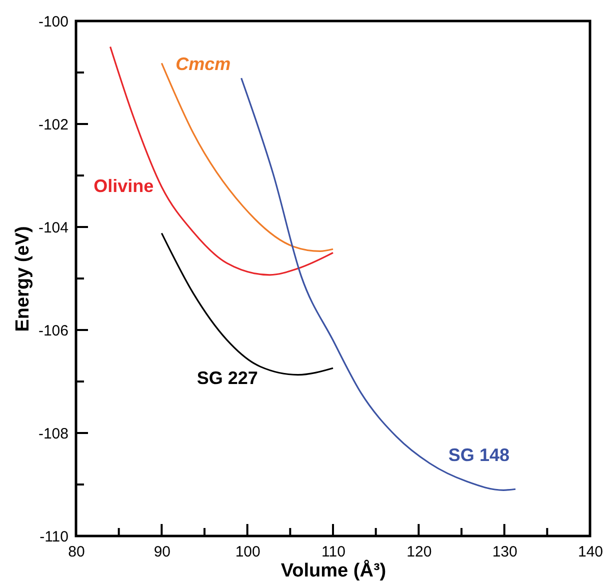  I want to click on y-tick-label: -110, so click(54, 537).